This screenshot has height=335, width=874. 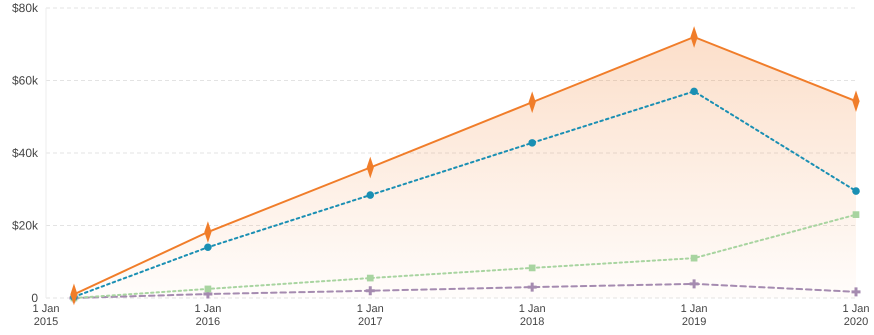 I want to click on x-tick-label: 1 Jan 2018, so click(x=532, y=315).